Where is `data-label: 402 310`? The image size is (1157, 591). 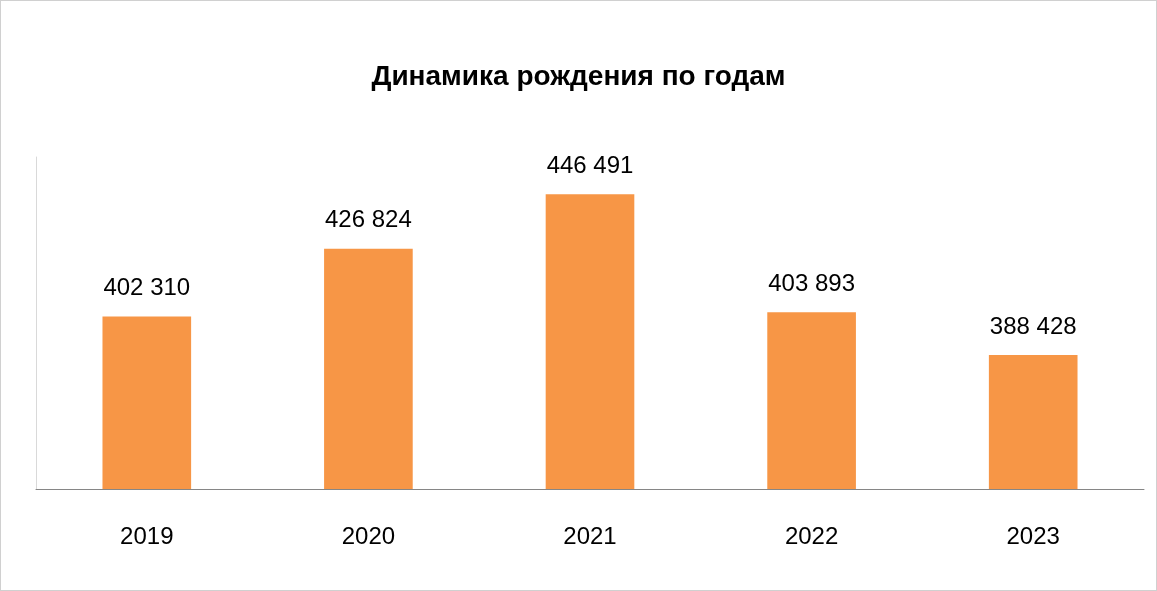 data-label: 402 310 is located at coordinates (147, 287).